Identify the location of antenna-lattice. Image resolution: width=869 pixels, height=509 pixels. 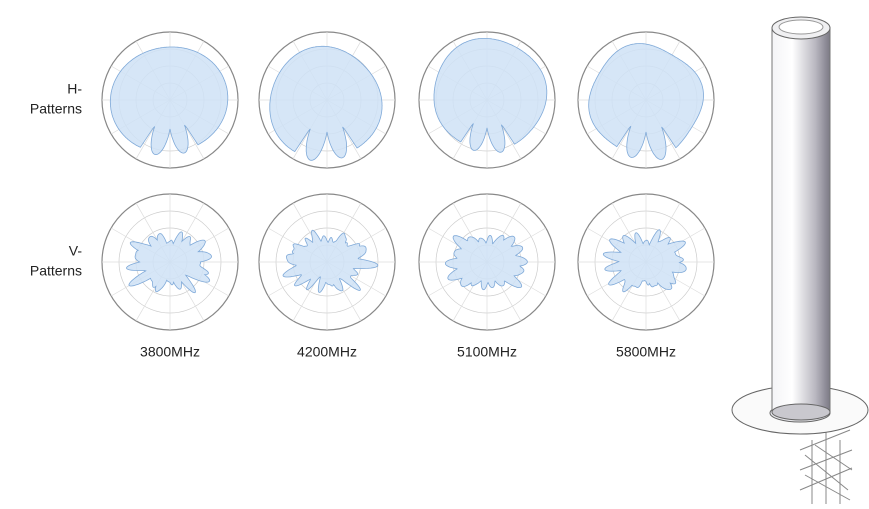
(826, 466).